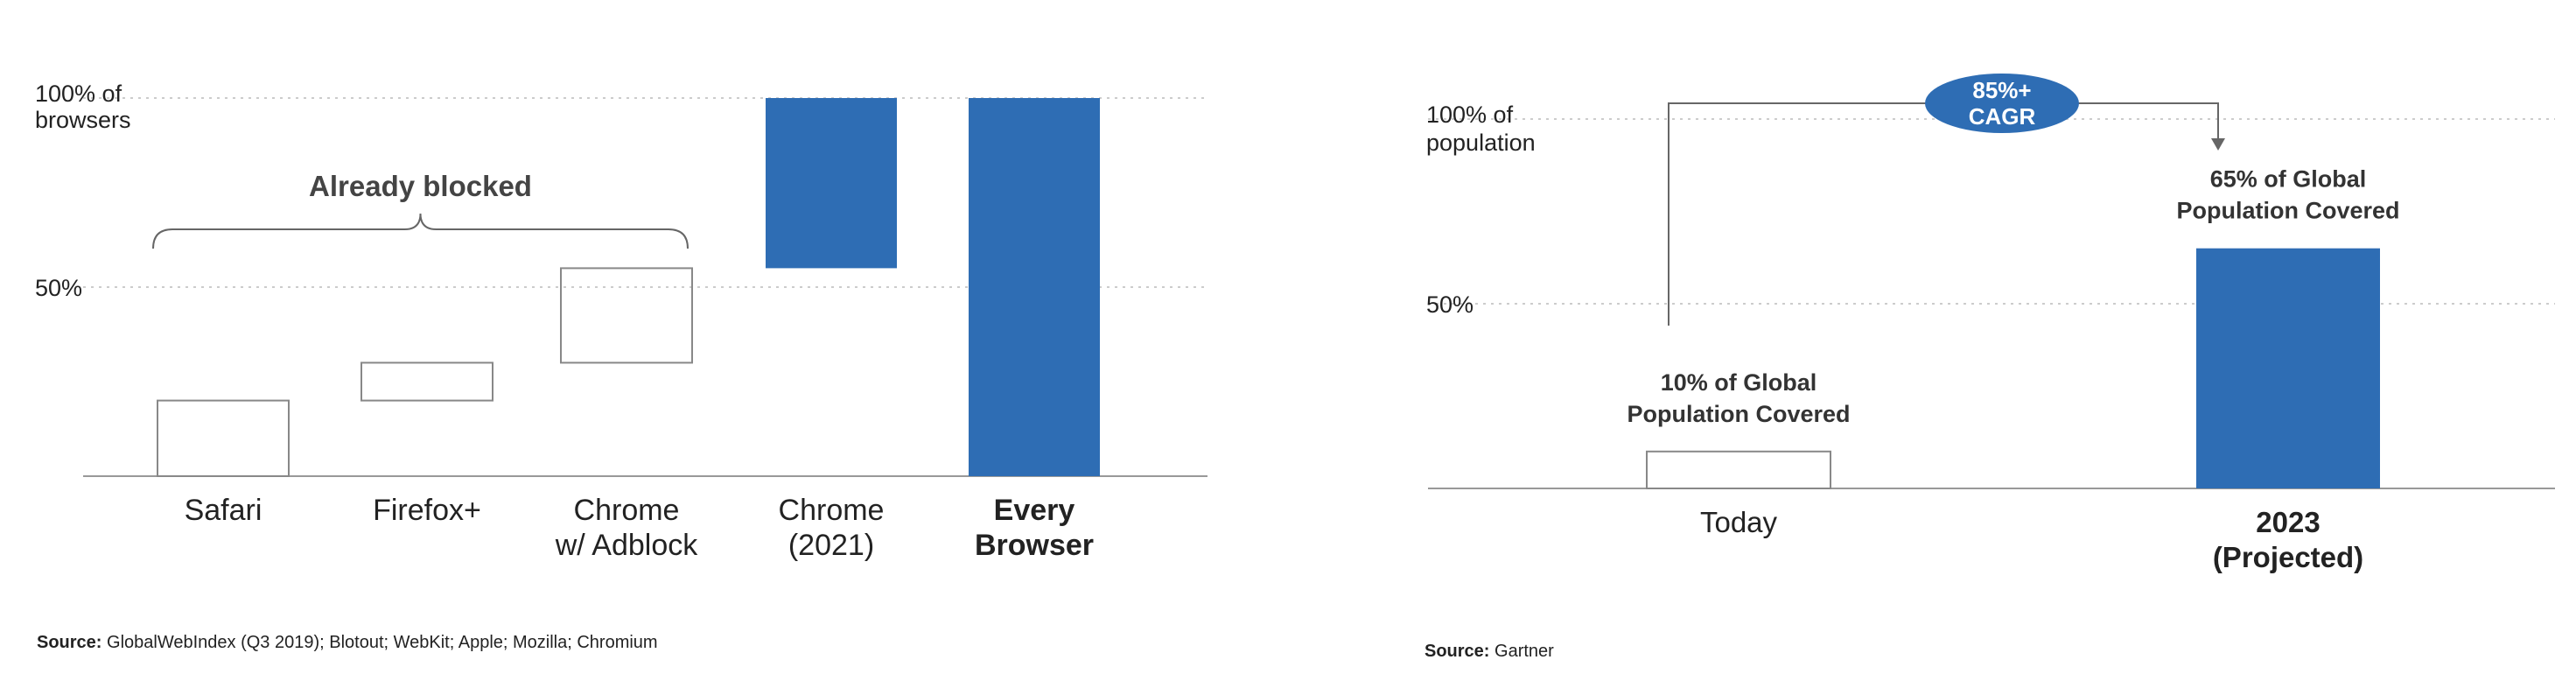 This screenshot has width=2576, height=695. I want to click on x-tick-label: Firefox+, so click(427, 511).